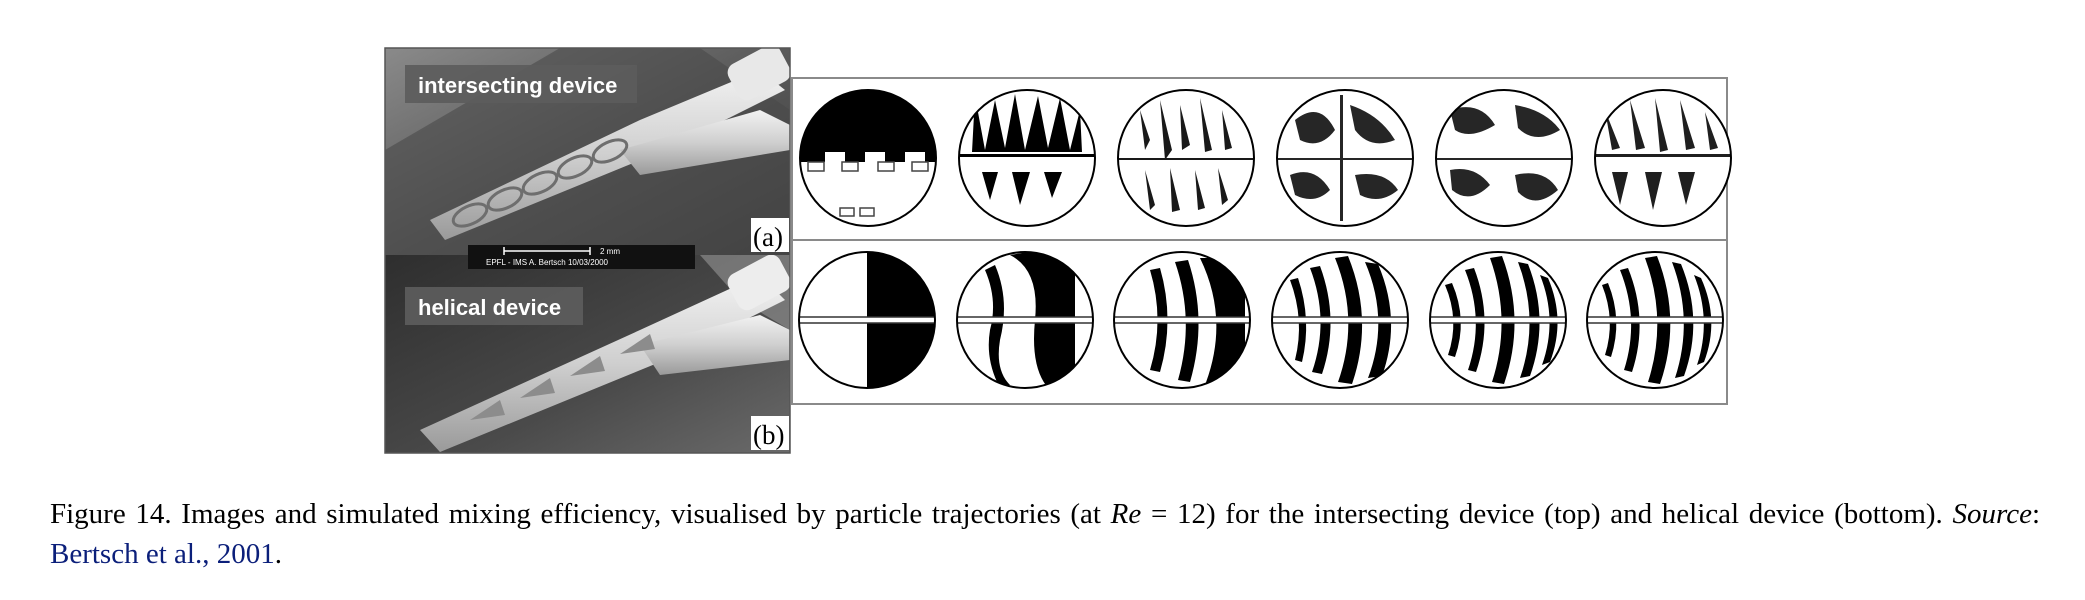  I want to click on overlay-label-a: intersecting device, so click(521, 84).